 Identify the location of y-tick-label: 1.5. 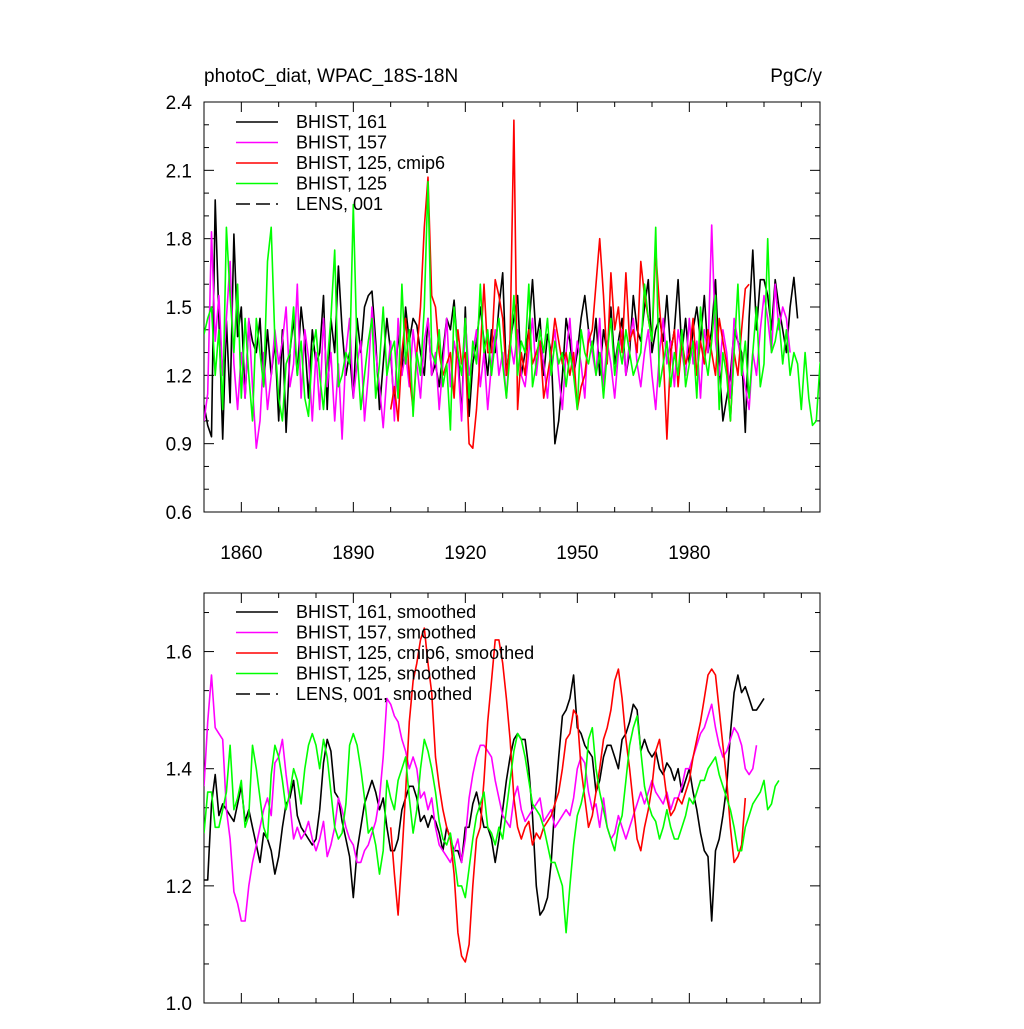
(179, 308).